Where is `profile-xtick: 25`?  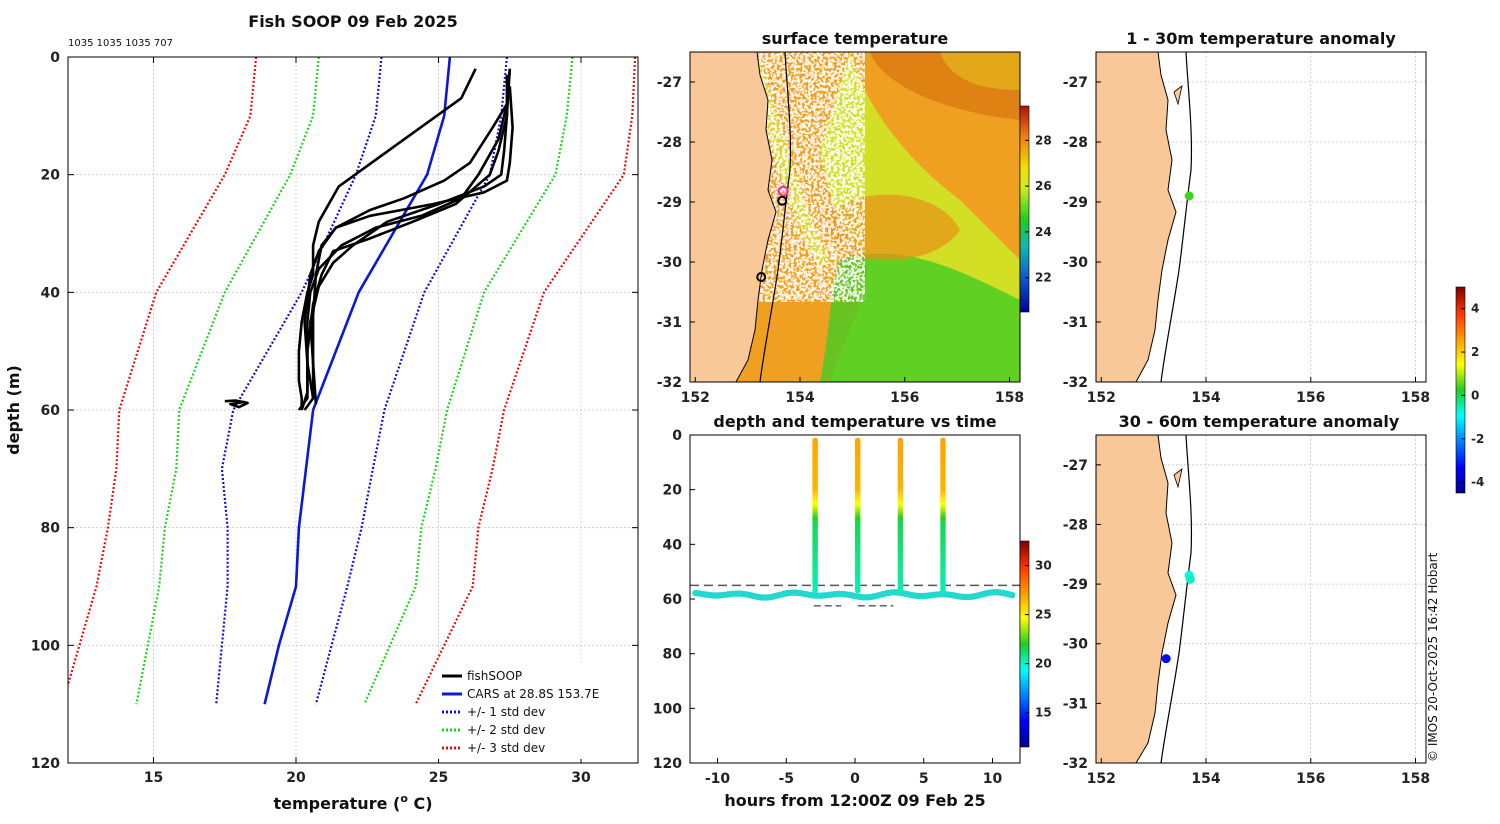
profile-xtick: 25 is located at coordinates (438, 778).